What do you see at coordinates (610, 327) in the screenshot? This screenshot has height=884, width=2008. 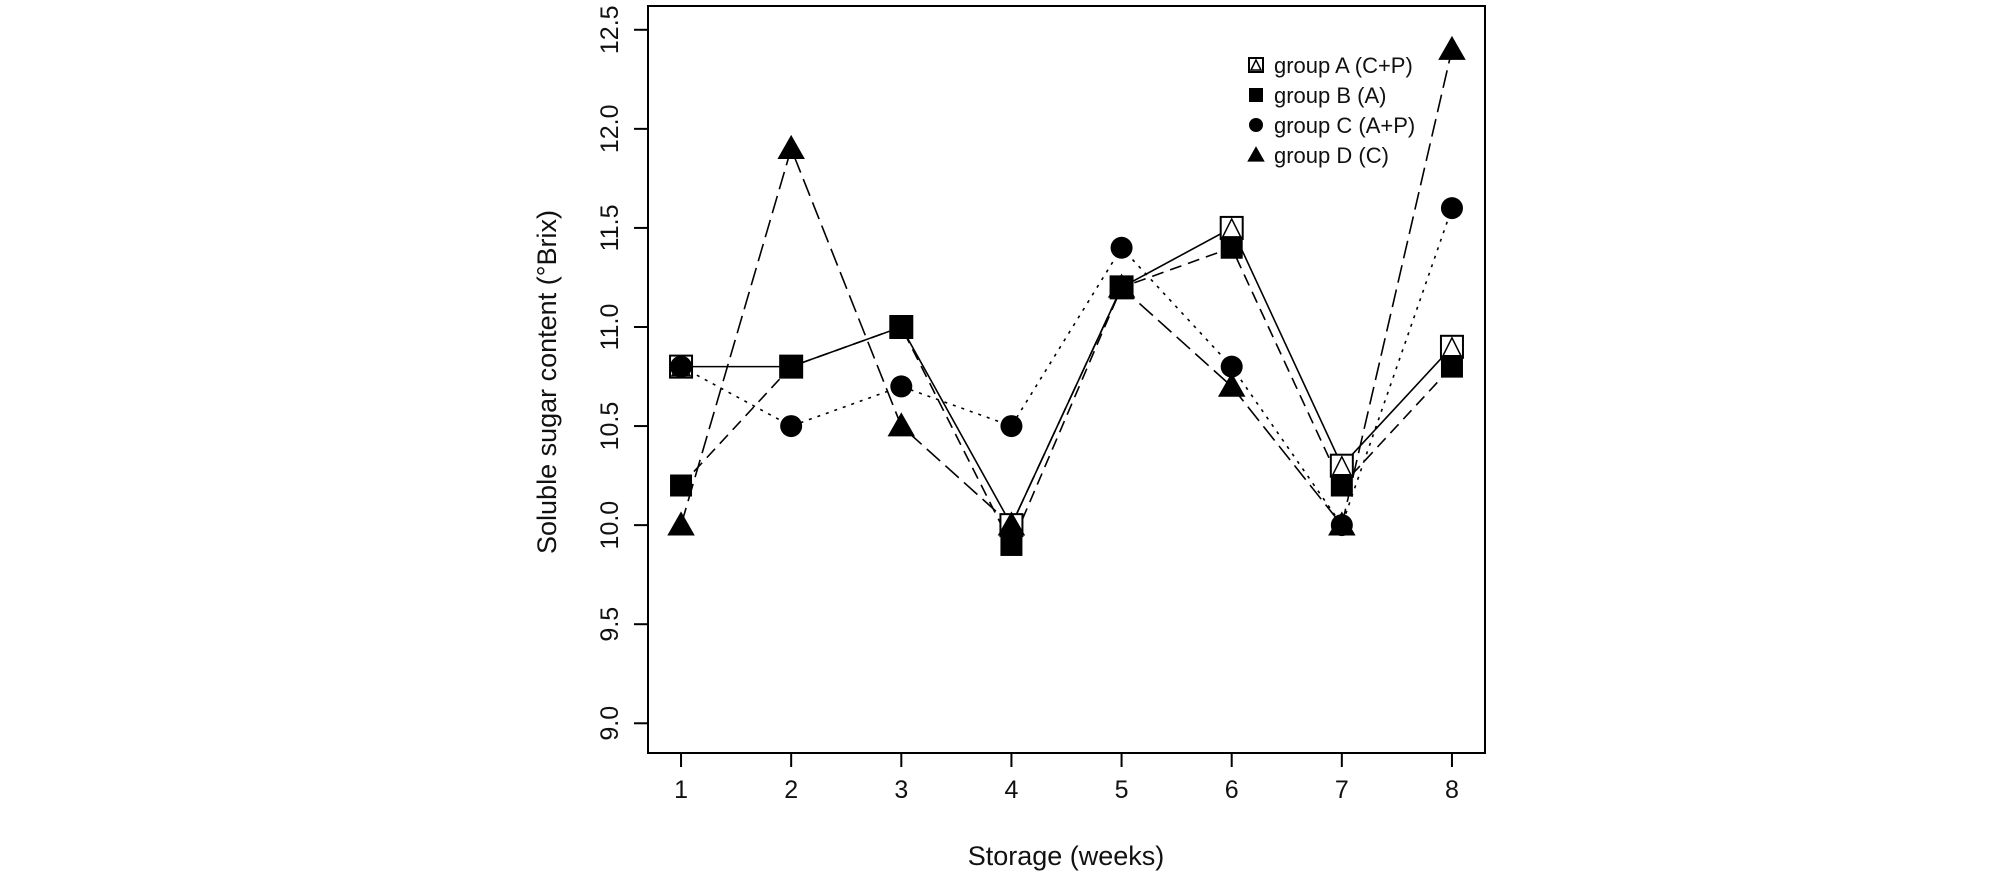 I see `y-tick-label: 11.0` at bounding box center [610, 327].